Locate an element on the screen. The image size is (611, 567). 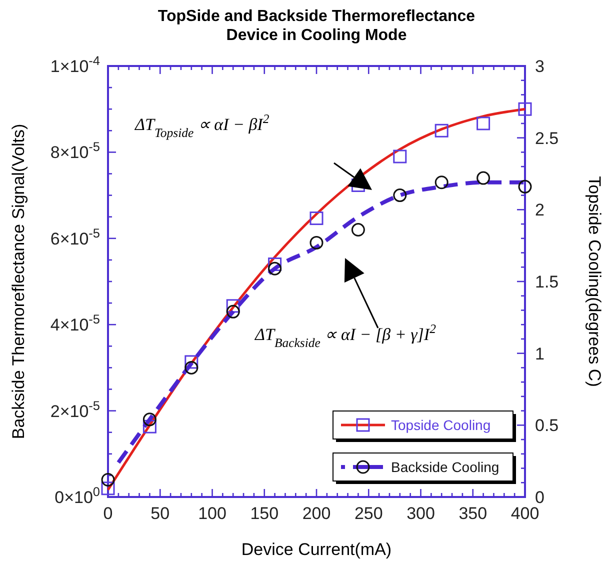
y-tick-label: 0×10$^{0}$ is located at coordinates (77, 495).